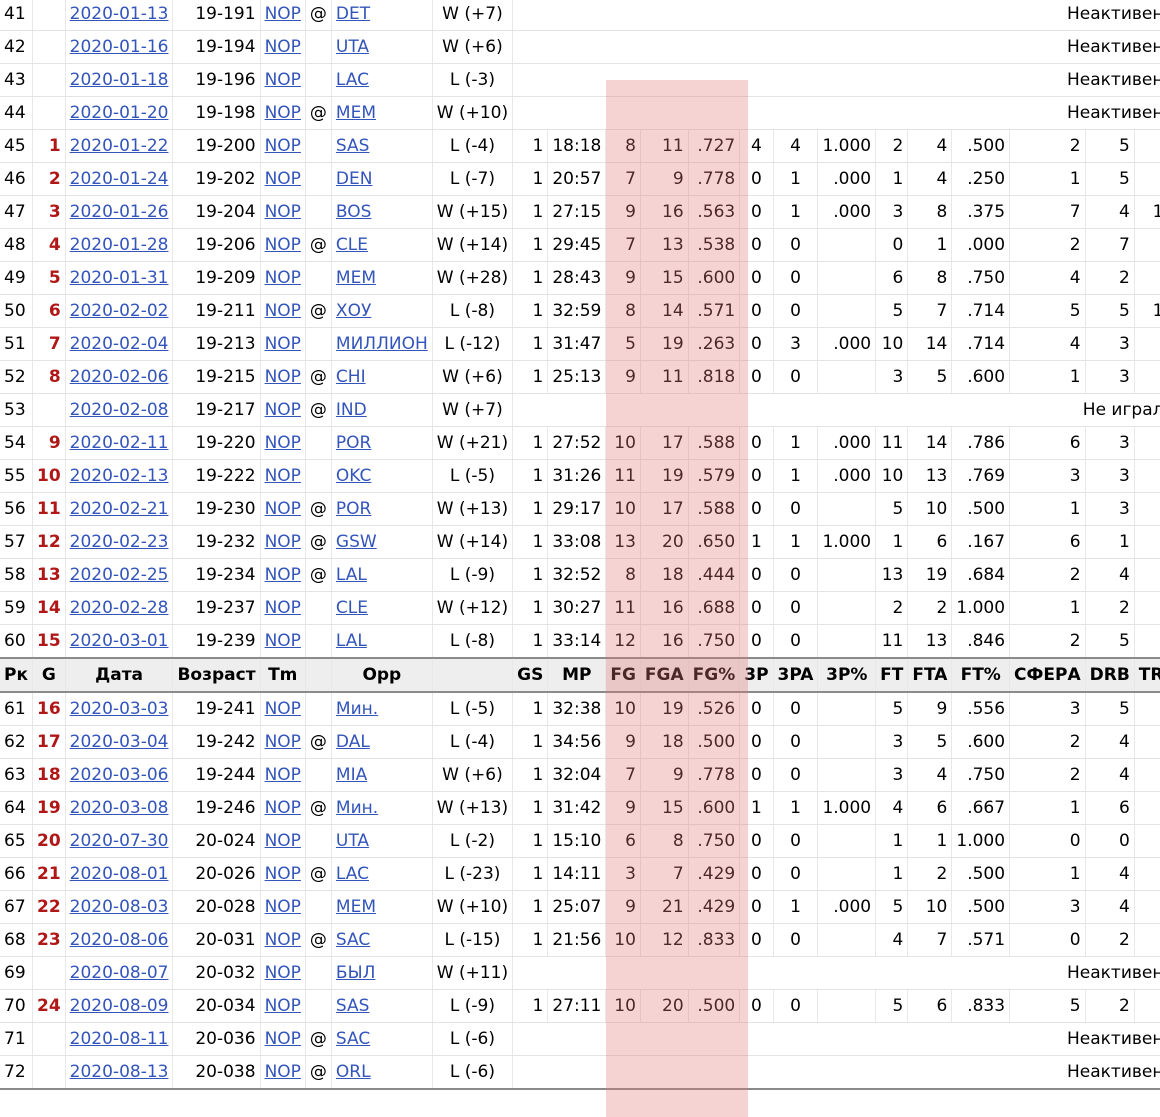  I want to click on date-cell-link: 2020-08-03, so click(119, 907).